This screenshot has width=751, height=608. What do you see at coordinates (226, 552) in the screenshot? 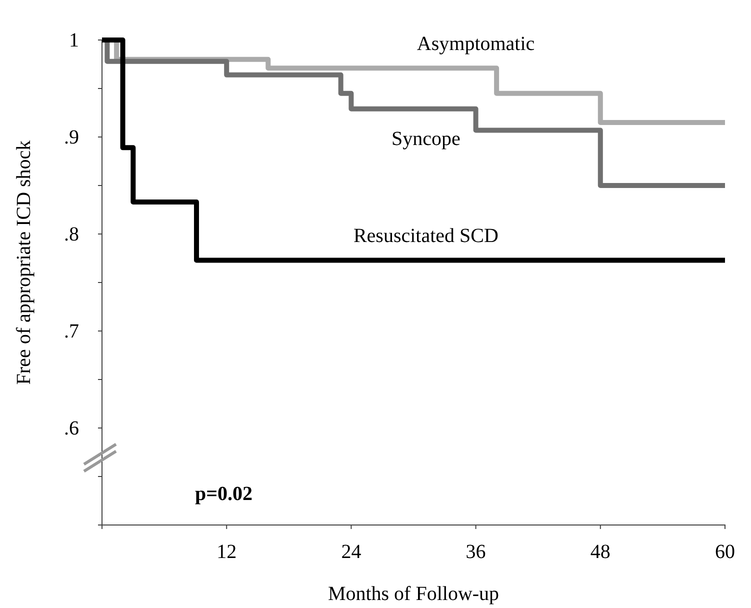
I see `x-tick-label: 12` at bounding box center [226, 552].